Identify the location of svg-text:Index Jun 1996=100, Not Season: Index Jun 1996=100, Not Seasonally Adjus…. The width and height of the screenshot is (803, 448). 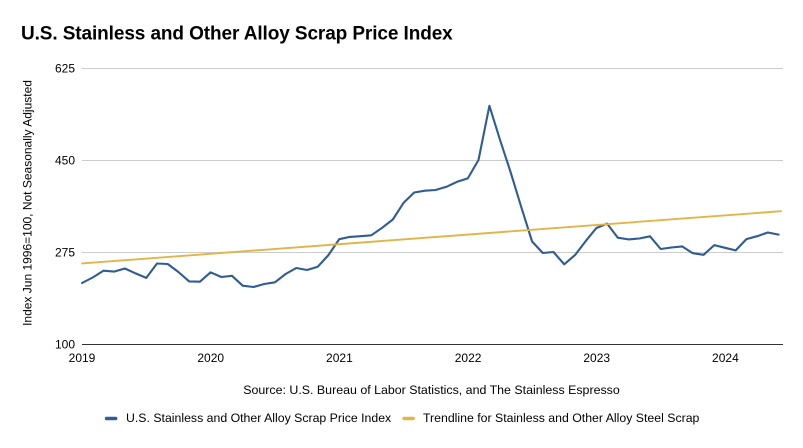
(28, 203).